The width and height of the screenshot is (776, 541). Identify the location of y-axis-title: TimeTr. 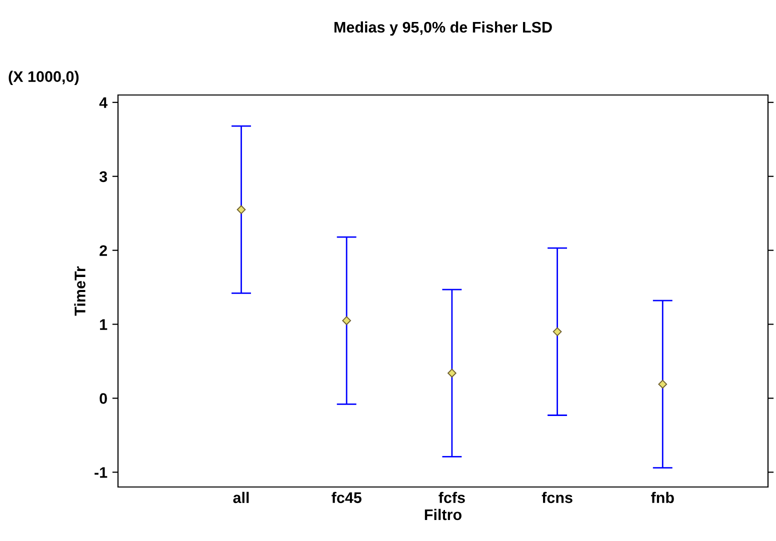
(80, 291).